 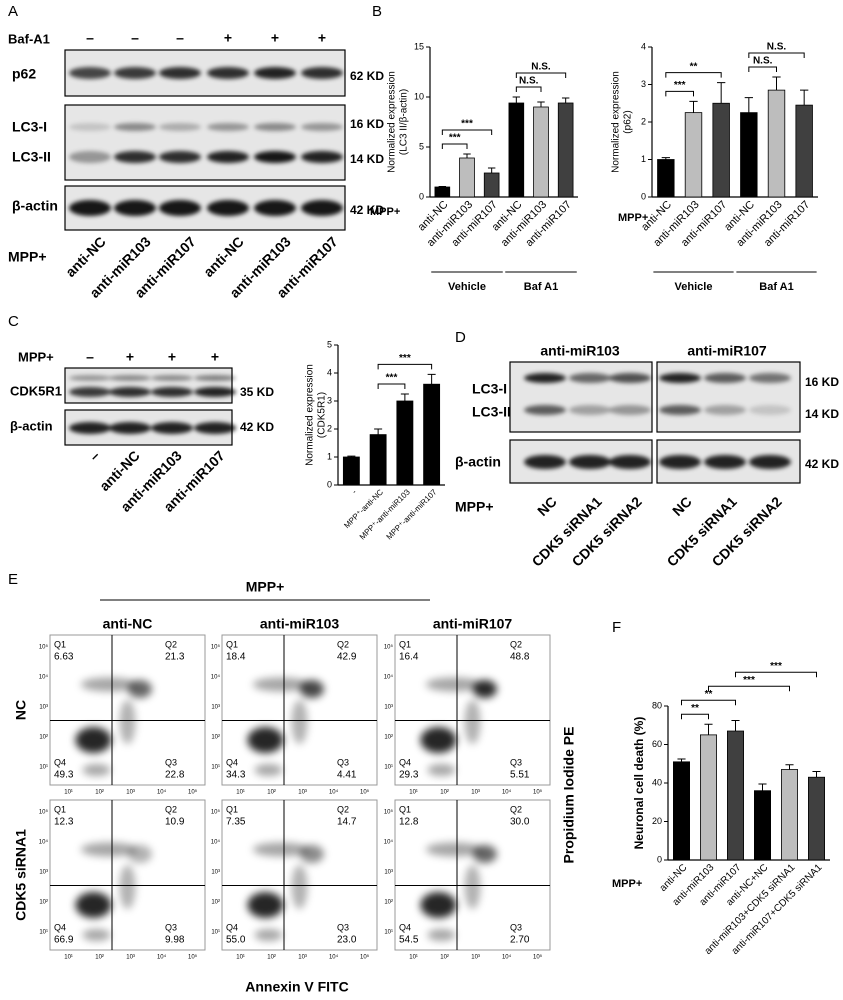 What do you see at coordinates (616, 627) in the screenshot?
I see `panel-letter: F` at bounding box center [616, 627].